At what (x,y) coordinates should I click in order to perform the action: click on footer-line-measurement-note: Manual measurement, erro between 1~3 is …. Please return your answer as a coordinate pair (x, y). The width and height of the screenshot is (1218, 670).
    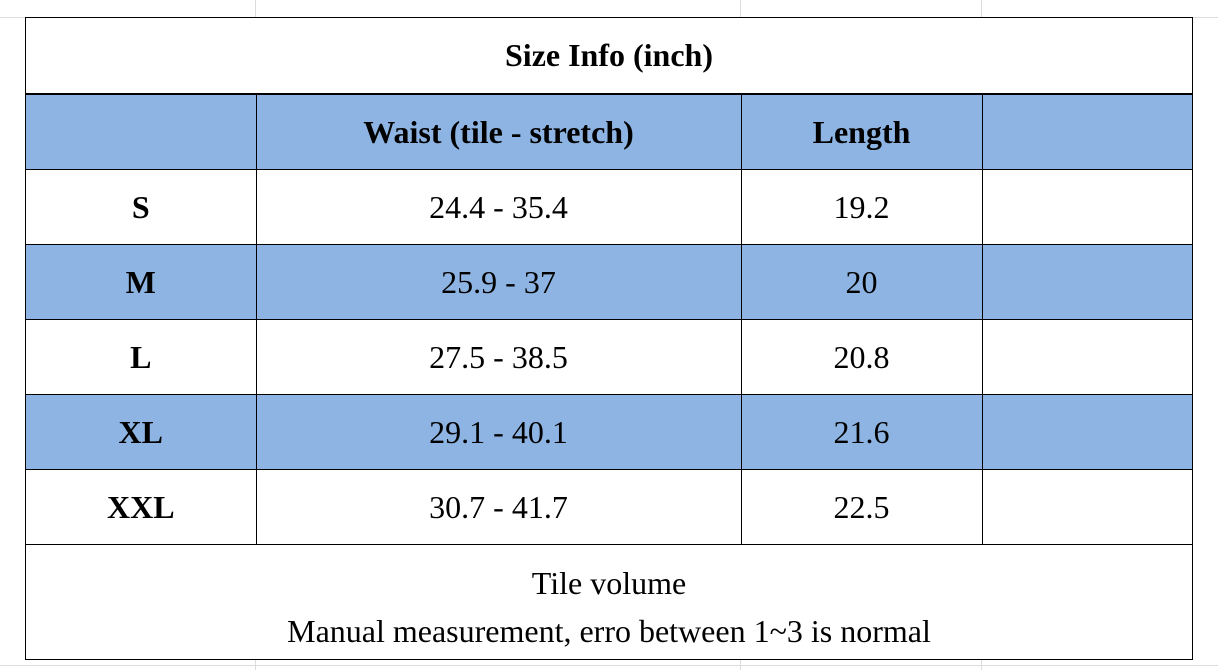
    Looking at the image, I should click on (609, 631).